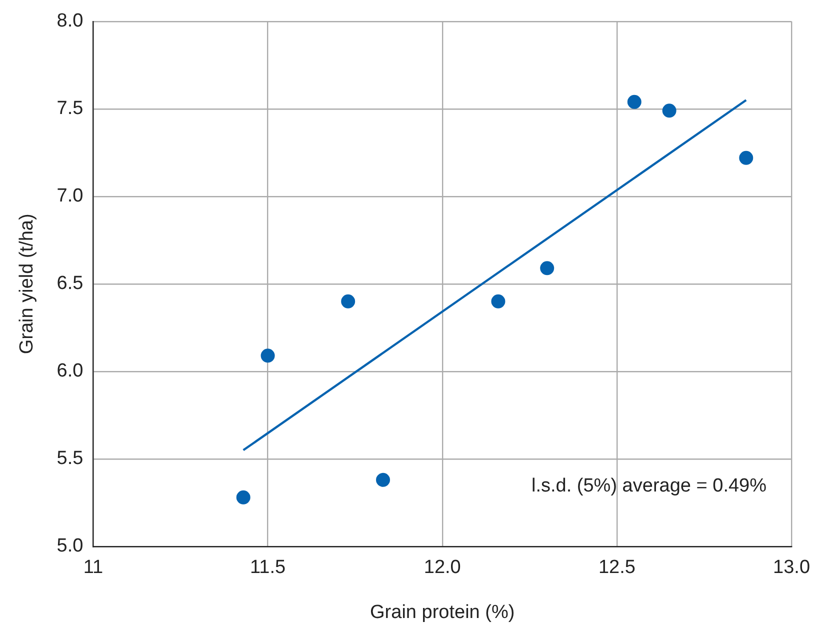  Describe the element at coordinates (442, 612) in the screenshot. I see `x-axis-title: Grain protein (%)` at that location.